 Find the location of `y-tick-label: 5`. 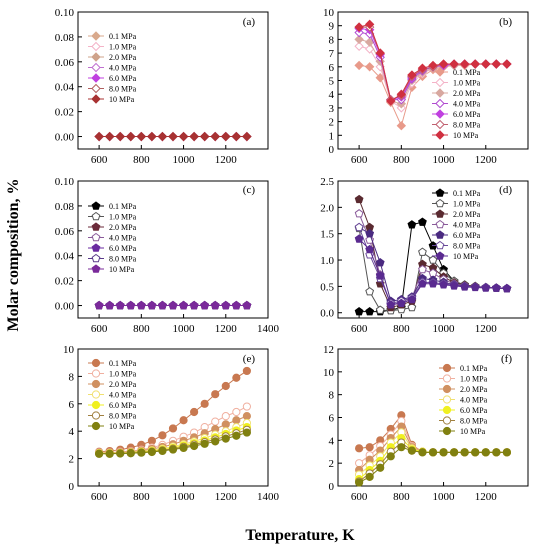

y-tick-label: 5 is located at coordinates (332, 82).